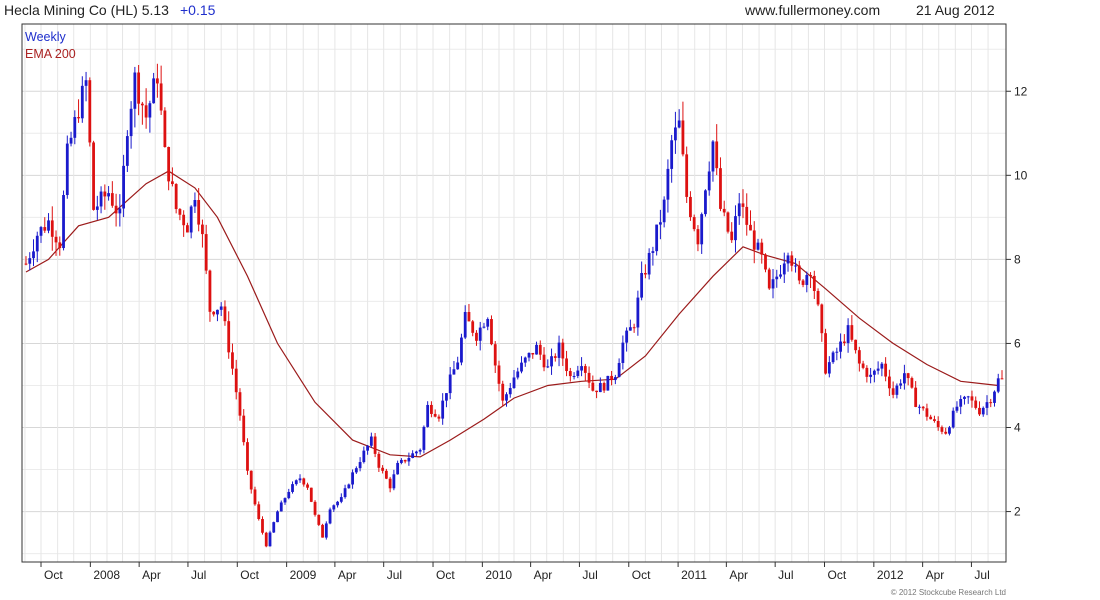 The height and width of the screenshot is (600, 1100). Describe the element at coordinates (498, 575) in the screenshot. I see `x-tick-label: 2010` at that location.